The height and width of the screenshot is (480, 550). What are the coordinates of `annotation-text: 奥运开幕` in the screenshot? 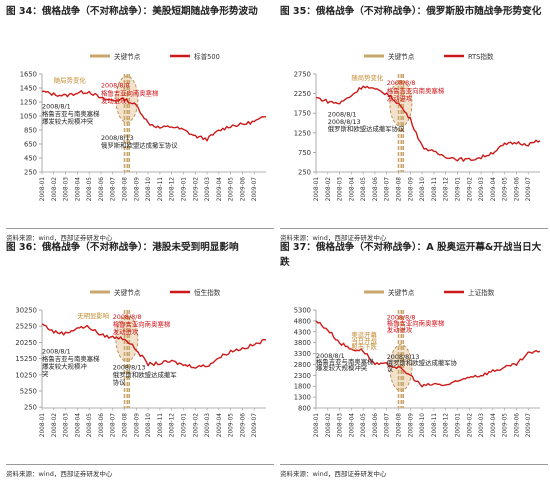 It's located at (364, 334).